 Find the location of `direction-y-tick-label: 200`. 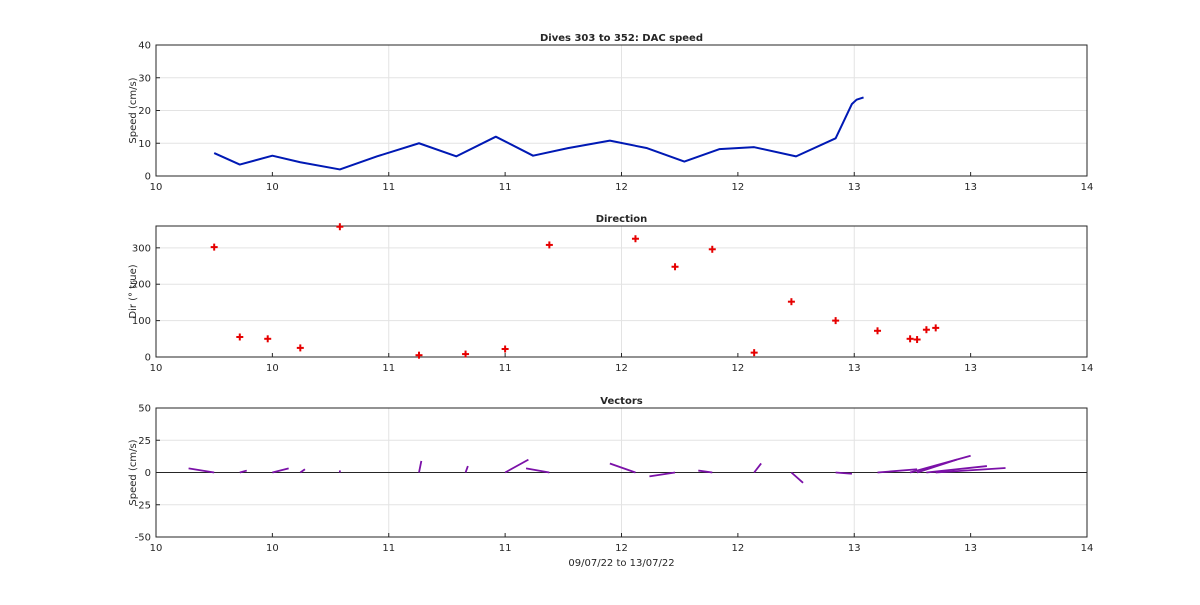

direction-y-tick-label: 200 is located at coordinates (141, 285).